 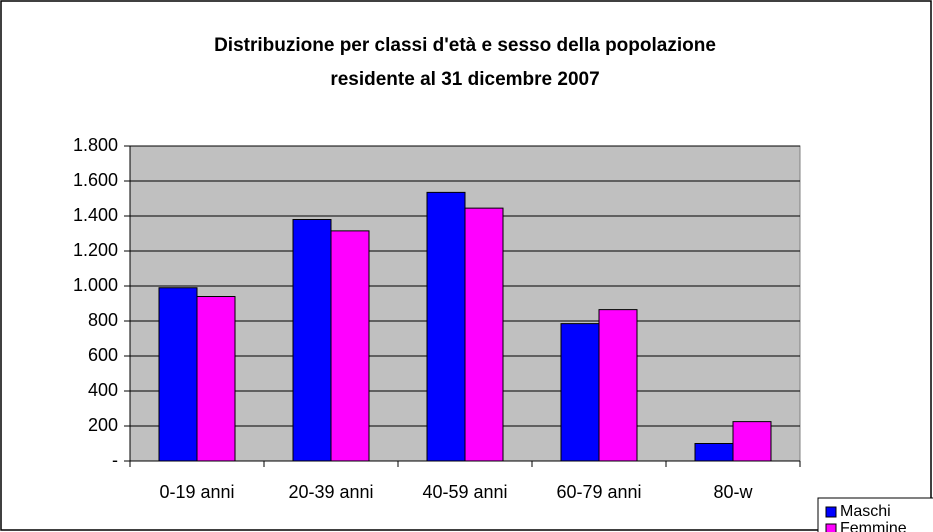 I want to click on y-tick-label: 1.800, so click(x=95, y=145).